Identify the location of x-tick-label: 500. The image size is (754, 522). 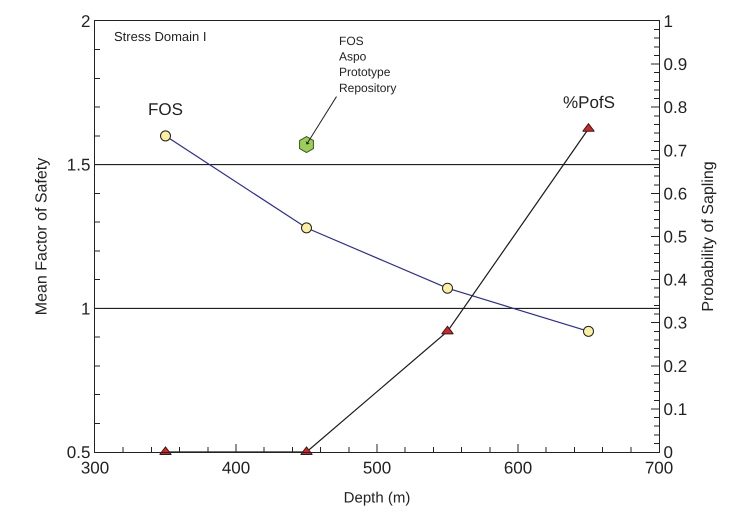
(377, 468).